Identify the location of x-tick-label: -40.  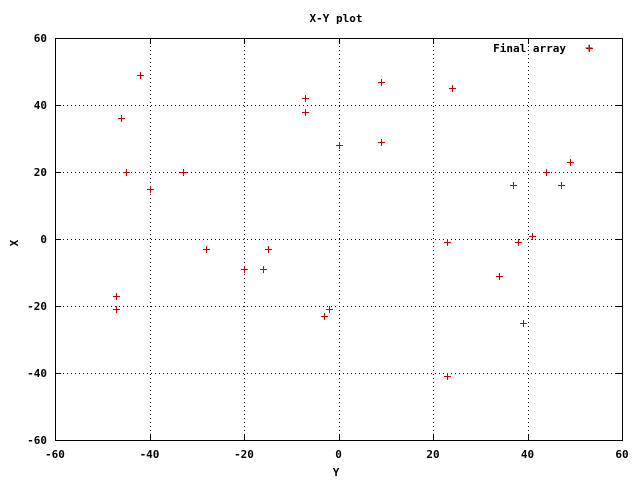
(150, 454).